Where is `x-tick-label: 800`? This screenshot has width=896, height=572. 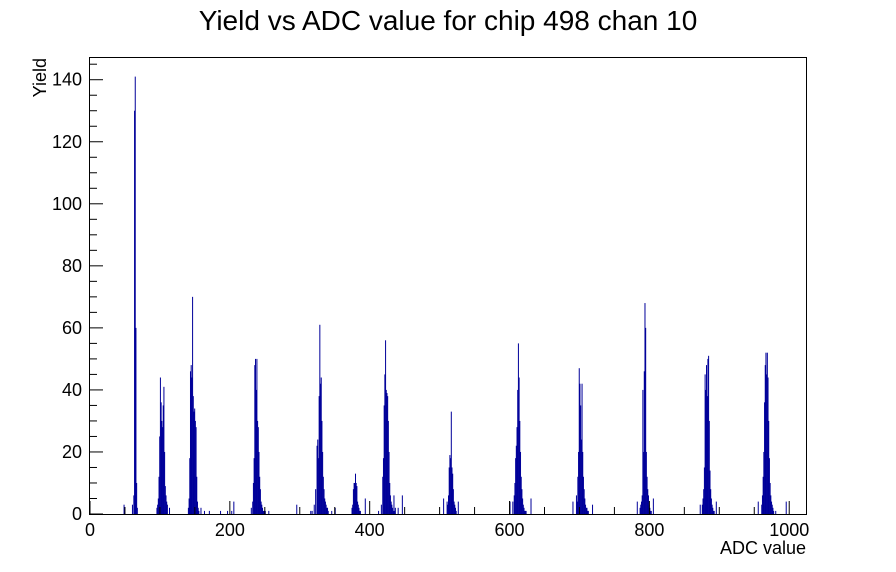 x-tick-label: 800 is located at coordinates (649, 530).